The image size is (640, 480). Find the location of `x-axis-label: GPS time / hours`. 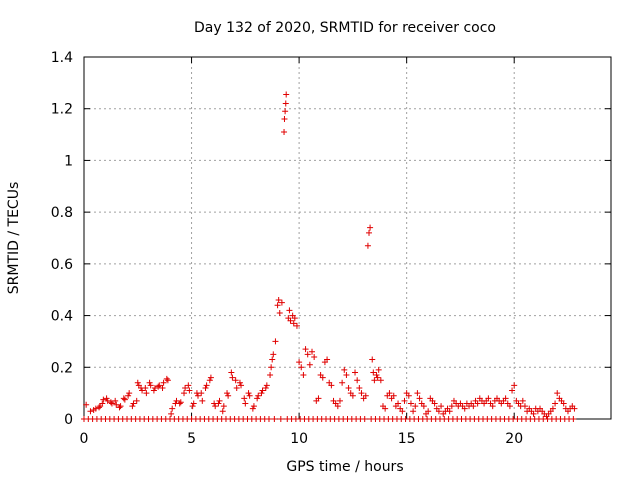

x-axis-label: GPS time / hours is located at coordinates (344, 467).